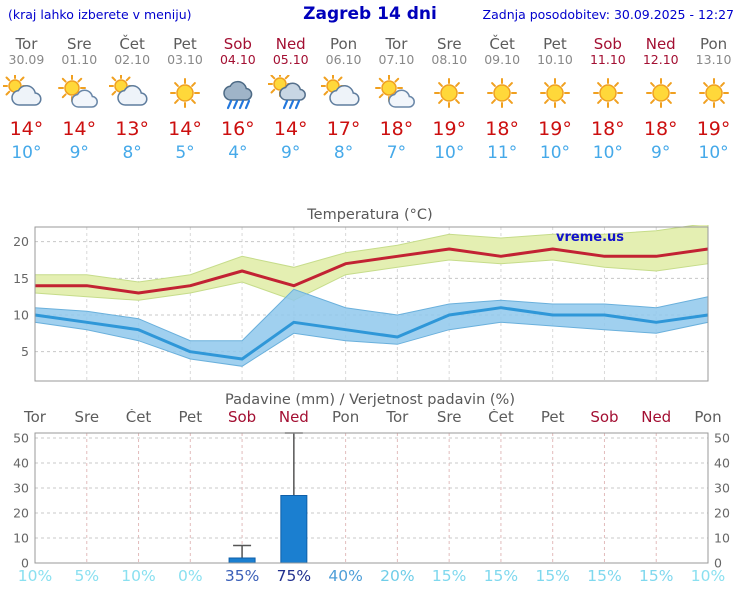  I want to click on day-name: Sre, so click(449, 44).